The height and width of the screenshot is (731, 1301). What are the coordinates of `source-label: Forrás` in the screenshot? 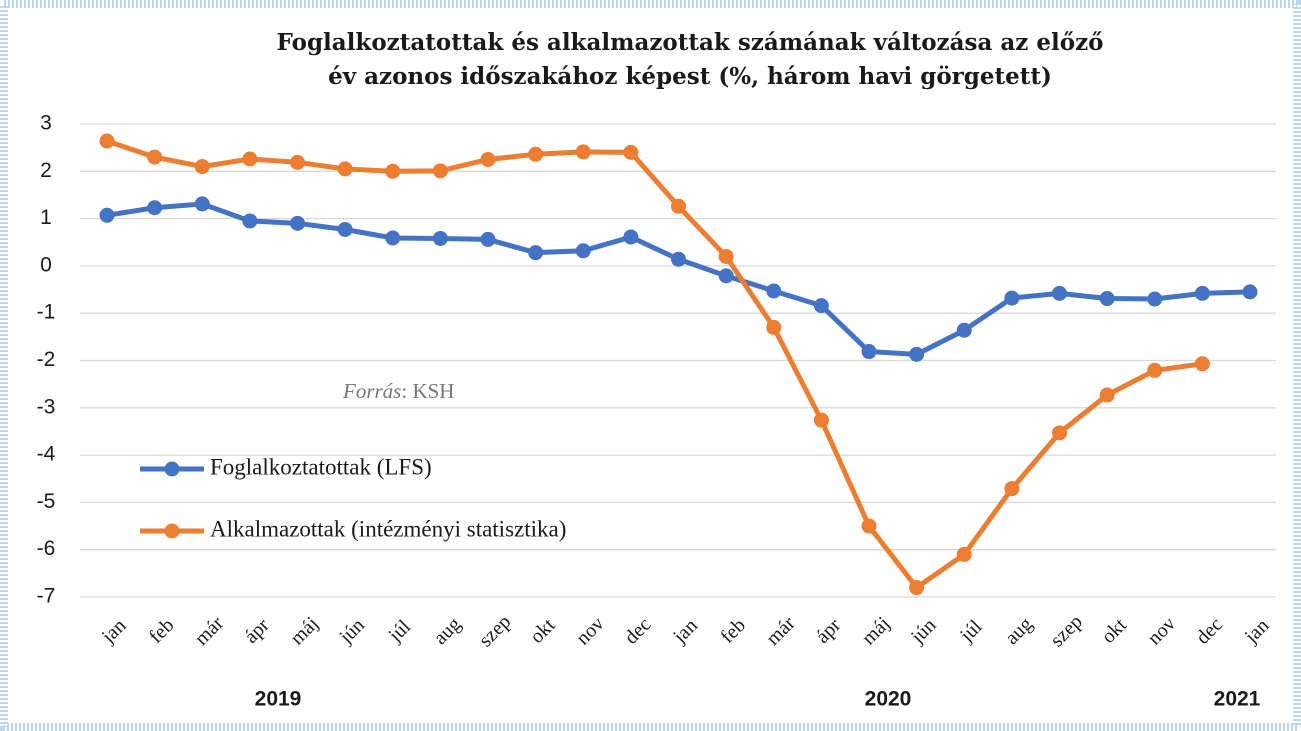 It's located at (371, 391).